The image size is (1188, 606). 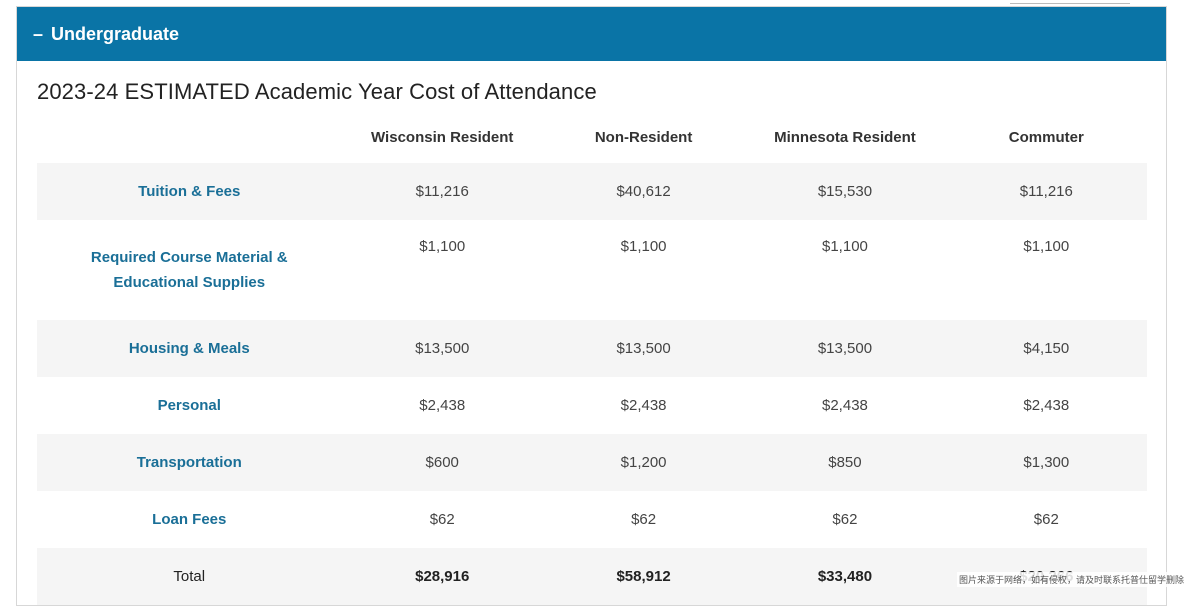 What do you see at coordinates (1070, 2) in the screenshot?
I see `top-edge-divider` at bounding box center [1070, 2].